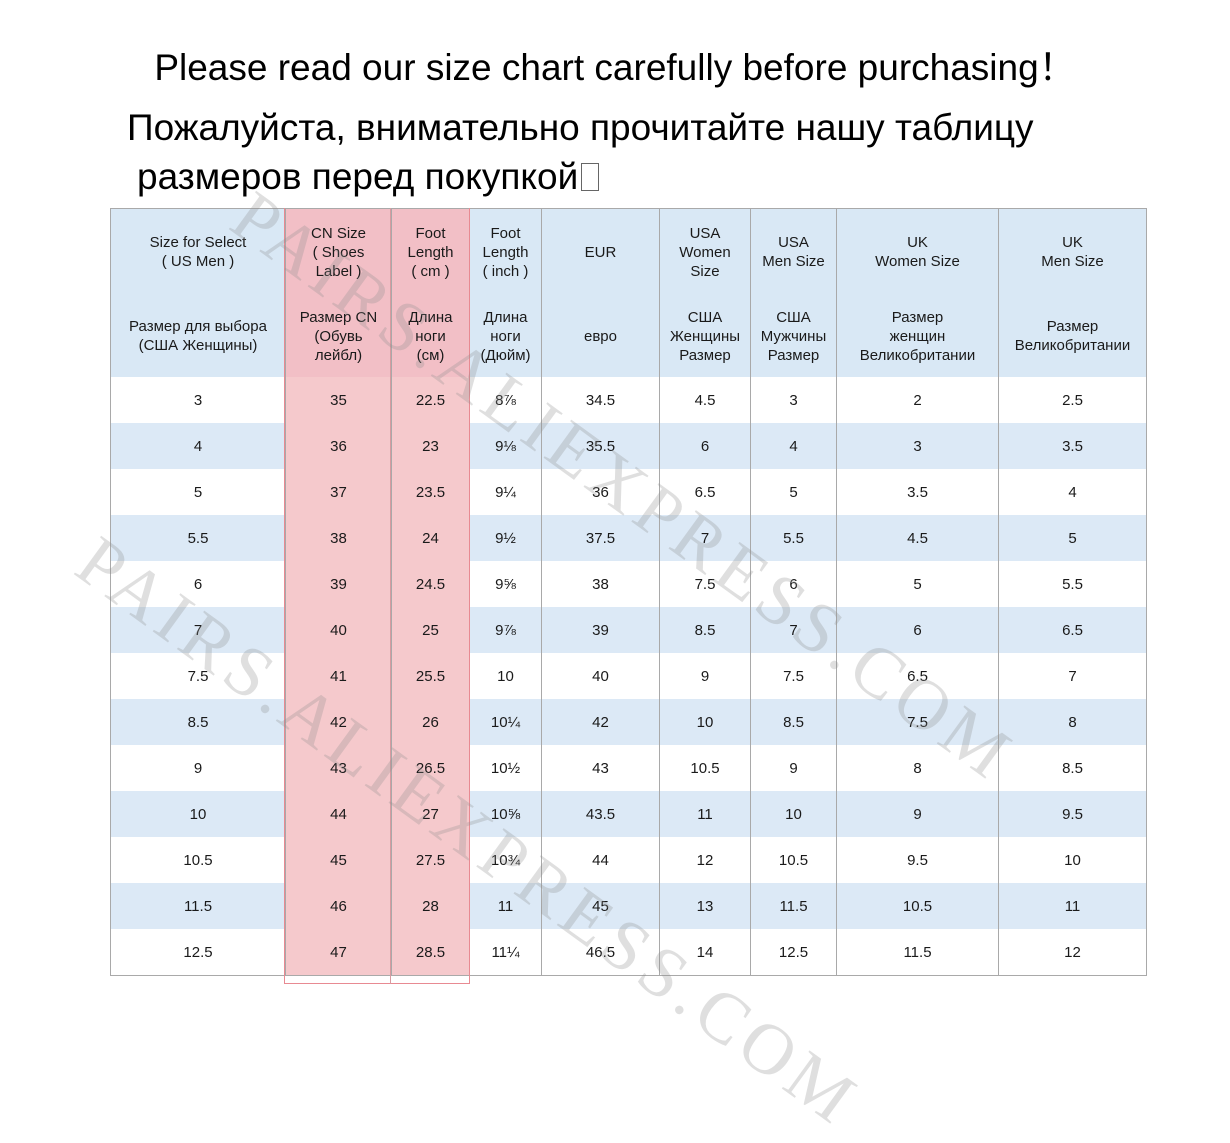 The image size is (1230, 1143). Describe the element at coordinates (338, 630) in the screenshot. I see `cell-cn-size: 40` at that location.